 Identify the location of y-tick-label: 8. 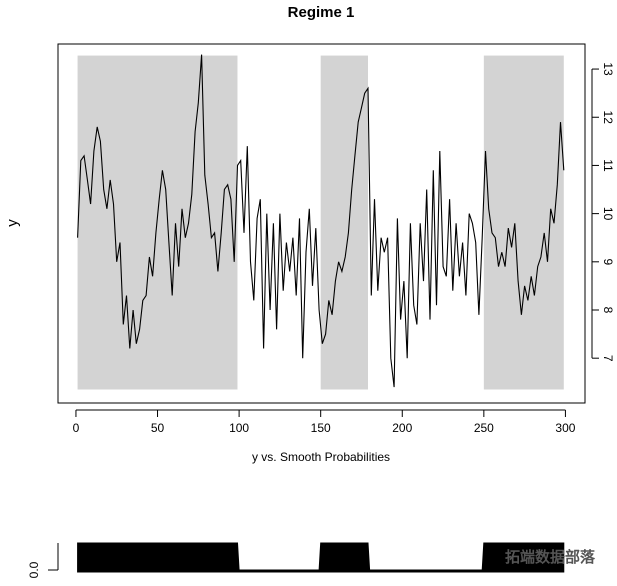
(608, 310).